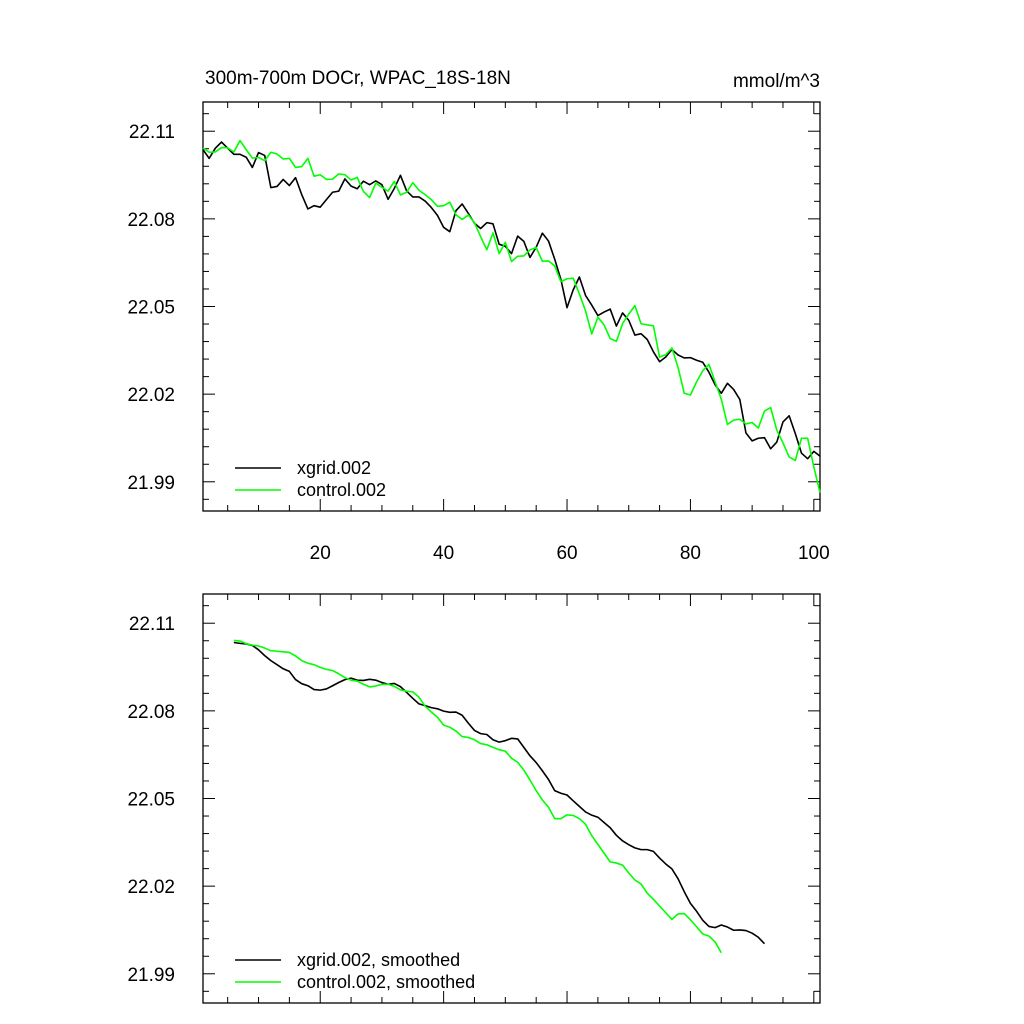  What do you see at coordinates (776, 81) in the screenshot?
I see `units-label: mmol/m^3` at bounding box center [776, 81].